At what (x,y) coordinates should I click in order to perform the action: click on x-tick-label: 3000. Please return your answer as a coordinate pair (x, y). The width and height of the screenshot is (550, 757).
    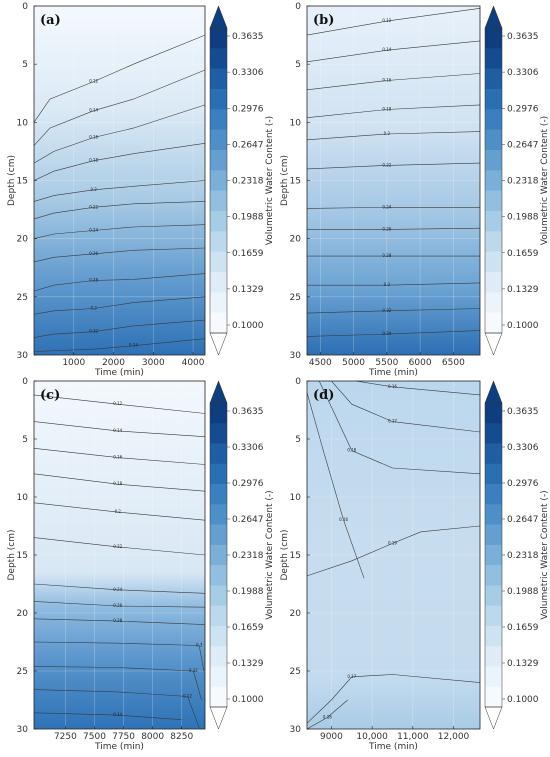
    Looking at the image, I should click on (153, 363).